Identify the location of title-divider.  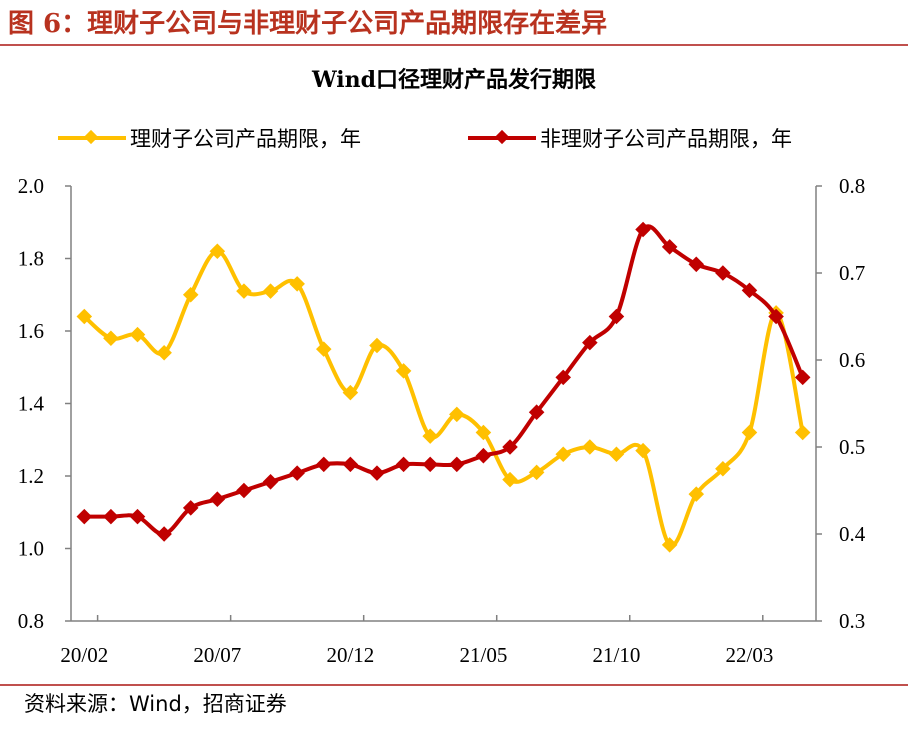
(454, 45).